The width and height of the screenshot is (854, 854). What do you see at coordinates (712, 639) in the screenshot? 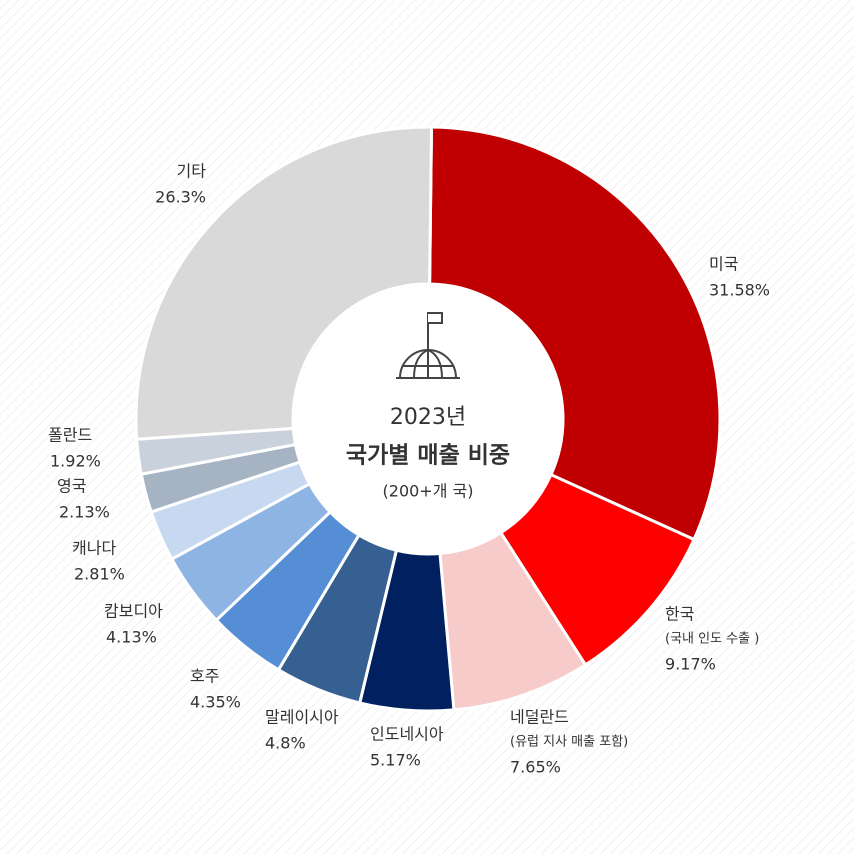
I see `category-sublabel: (국내 인도 수출 )` at bounding box center [712, 639].